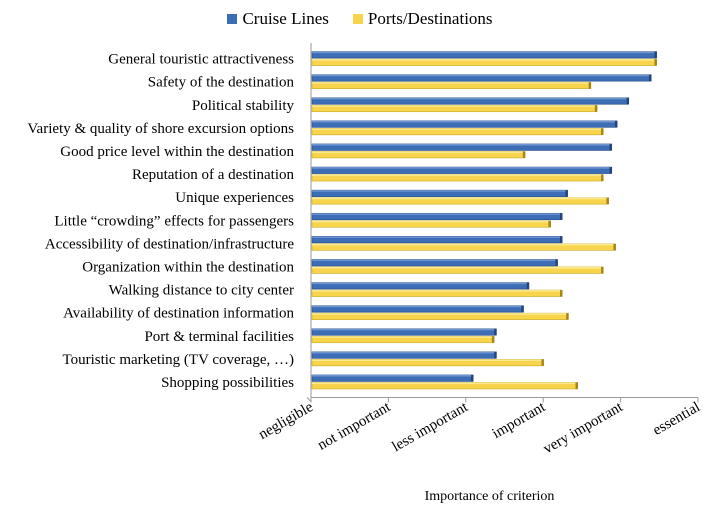 This screenshot has width=720, height=515. I want to click on legend: Cruise Lines Ports/Destinations, so click(360, 19).